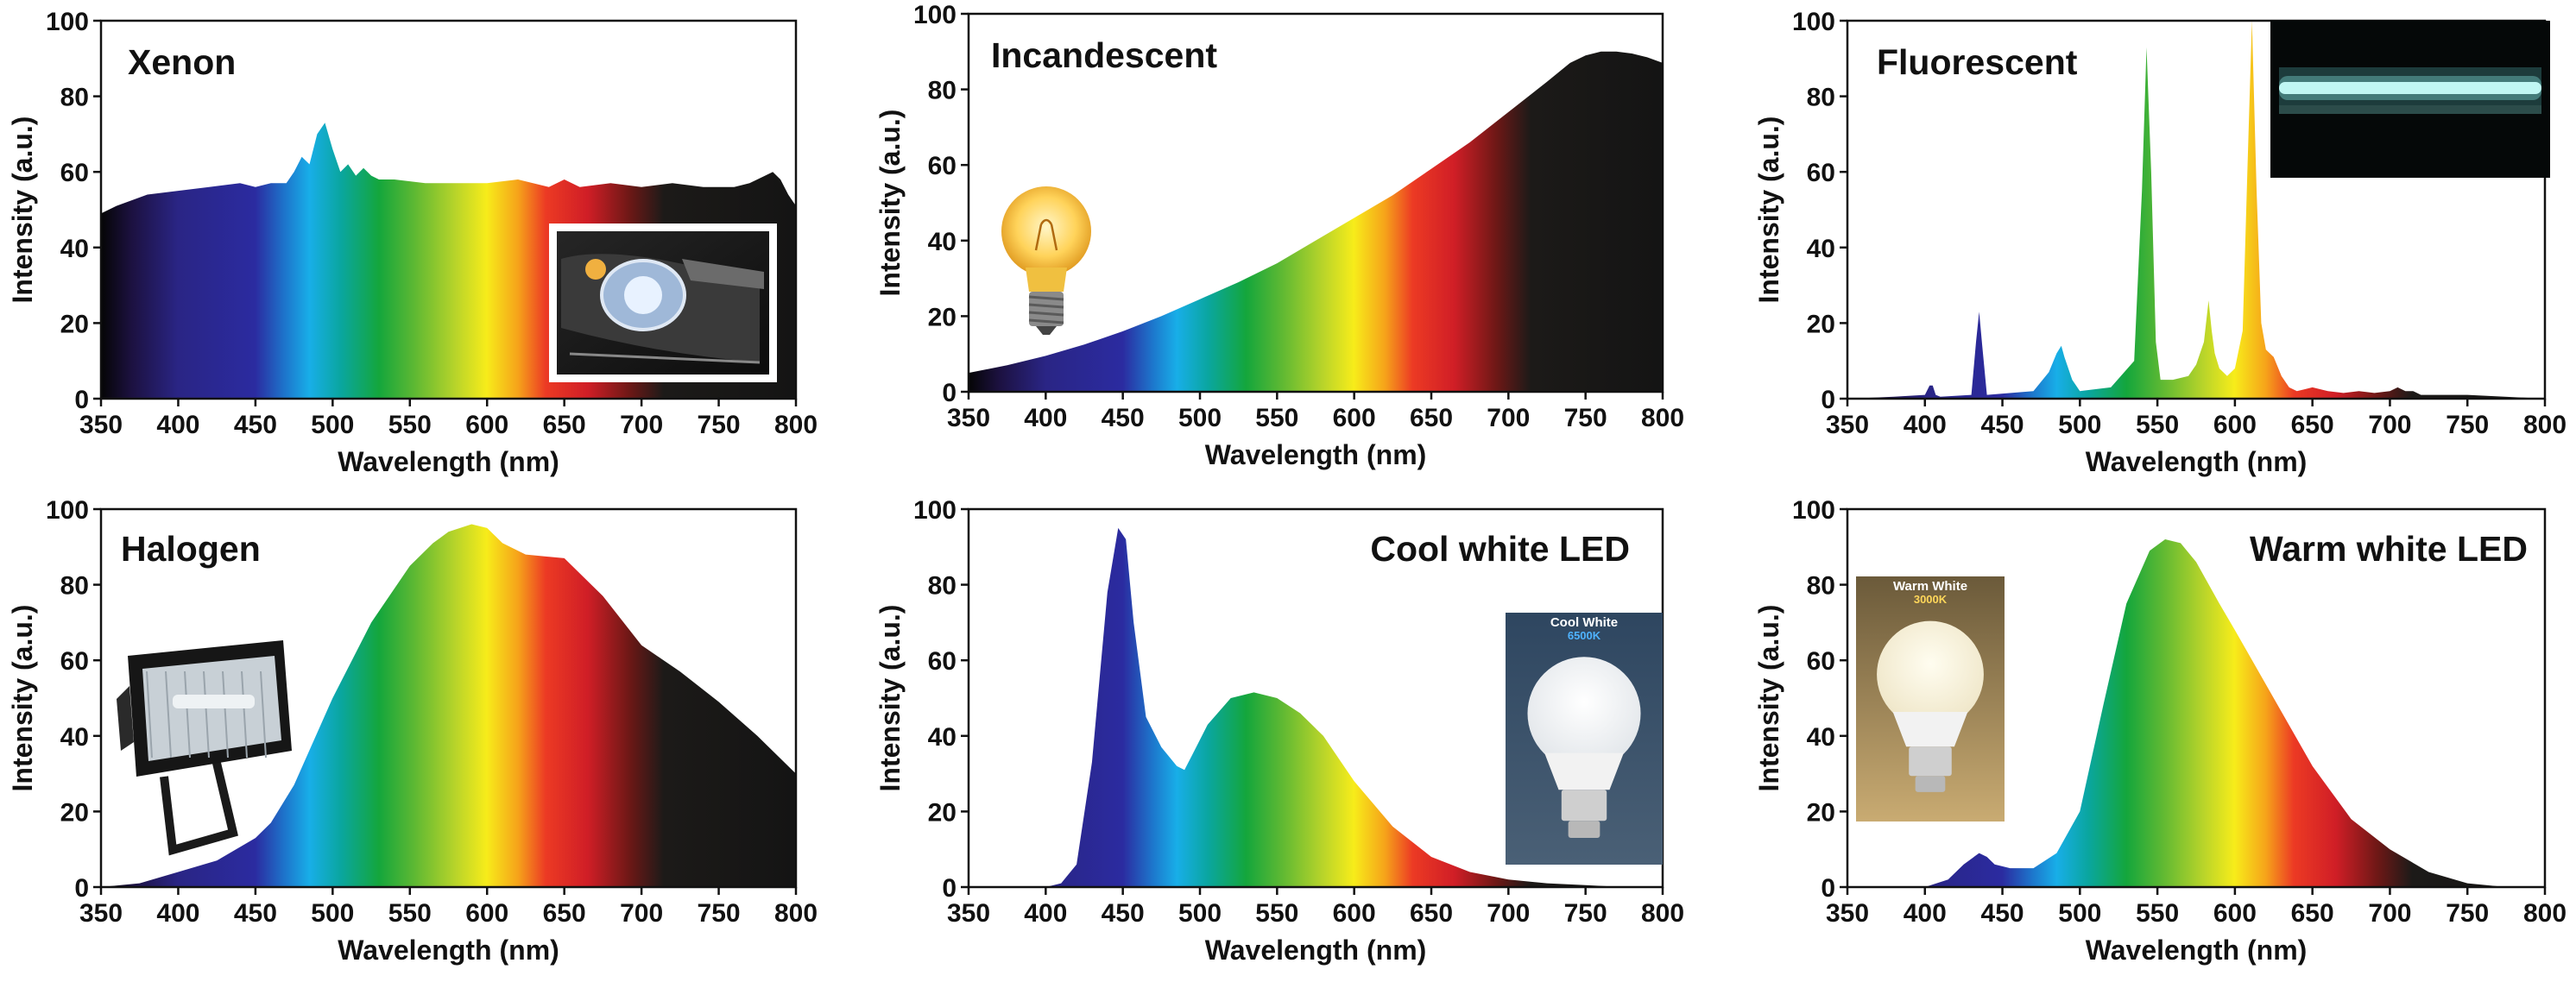  Describe the element at coordinates (1104, 55) in the screenshot. I see `panel-title: Incandescent` at that location.